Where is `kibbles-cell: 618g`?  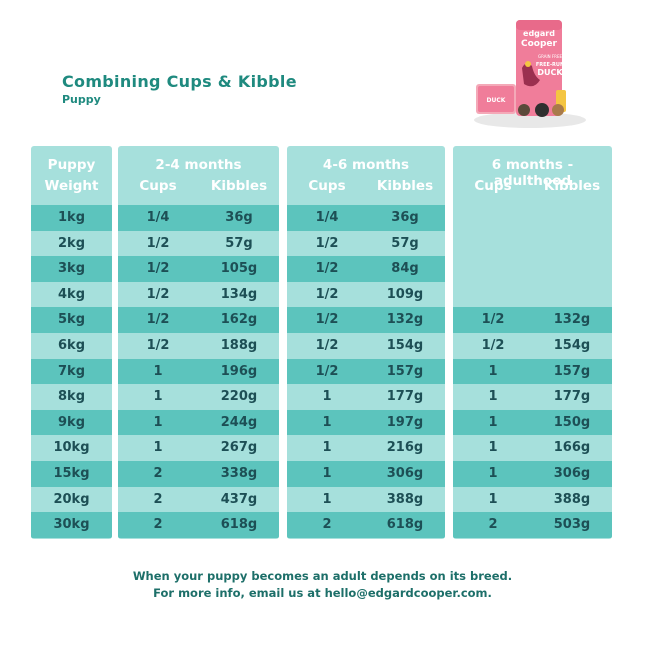 kibbles-cell: 618g is located at coordinates (405, 525).